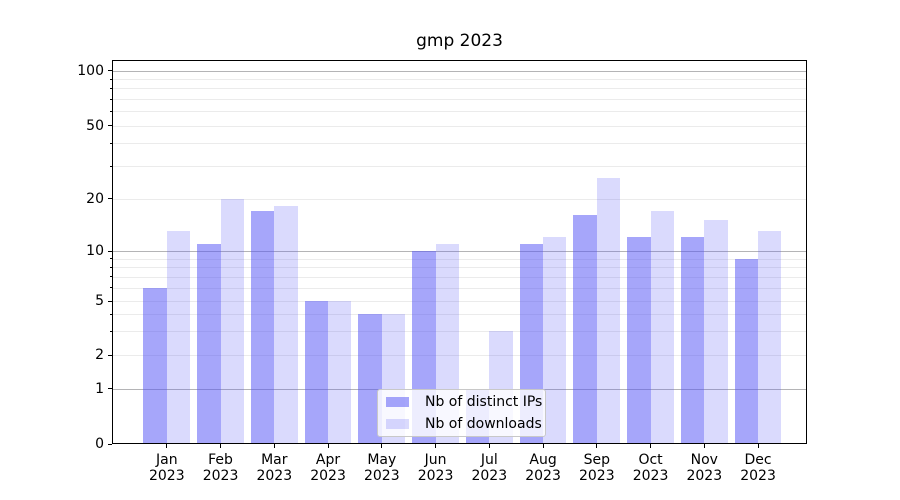 The image size is (900, 500). I want to click on x-tick-label: Aug 2023, so click(543, 468).